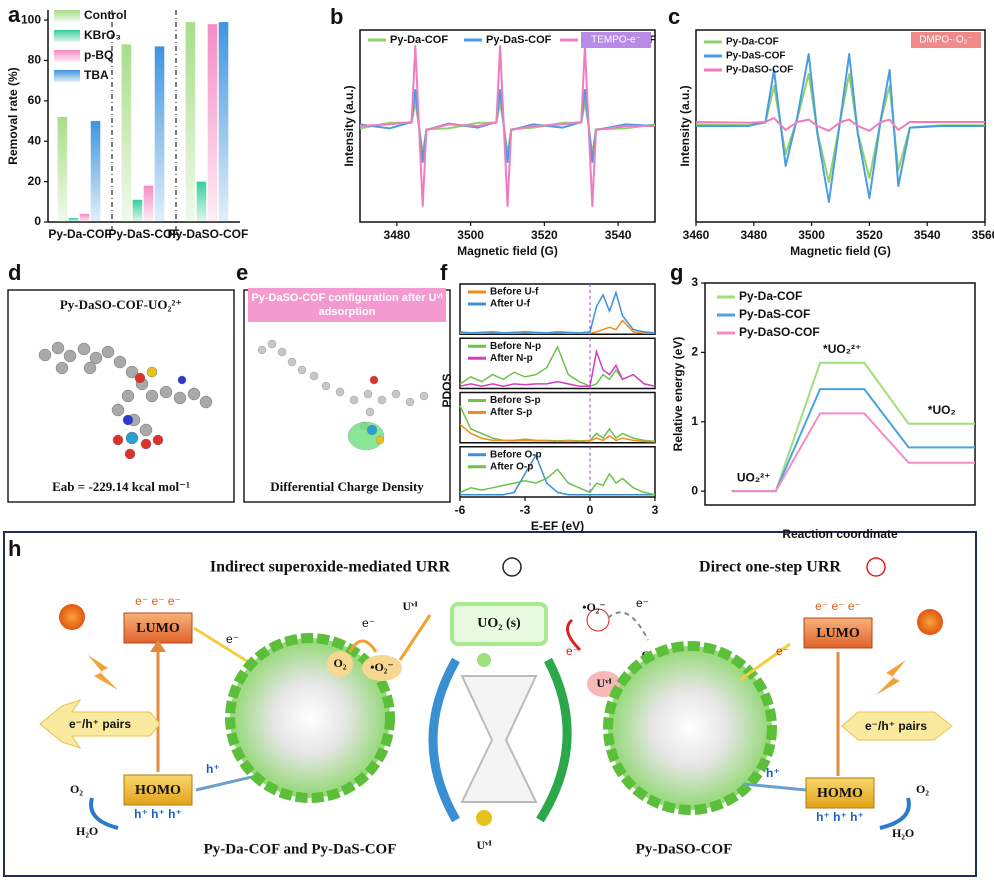 This screenshot has height=880, width=994. I want to click on superoxide-bubble, so click(382, 668).